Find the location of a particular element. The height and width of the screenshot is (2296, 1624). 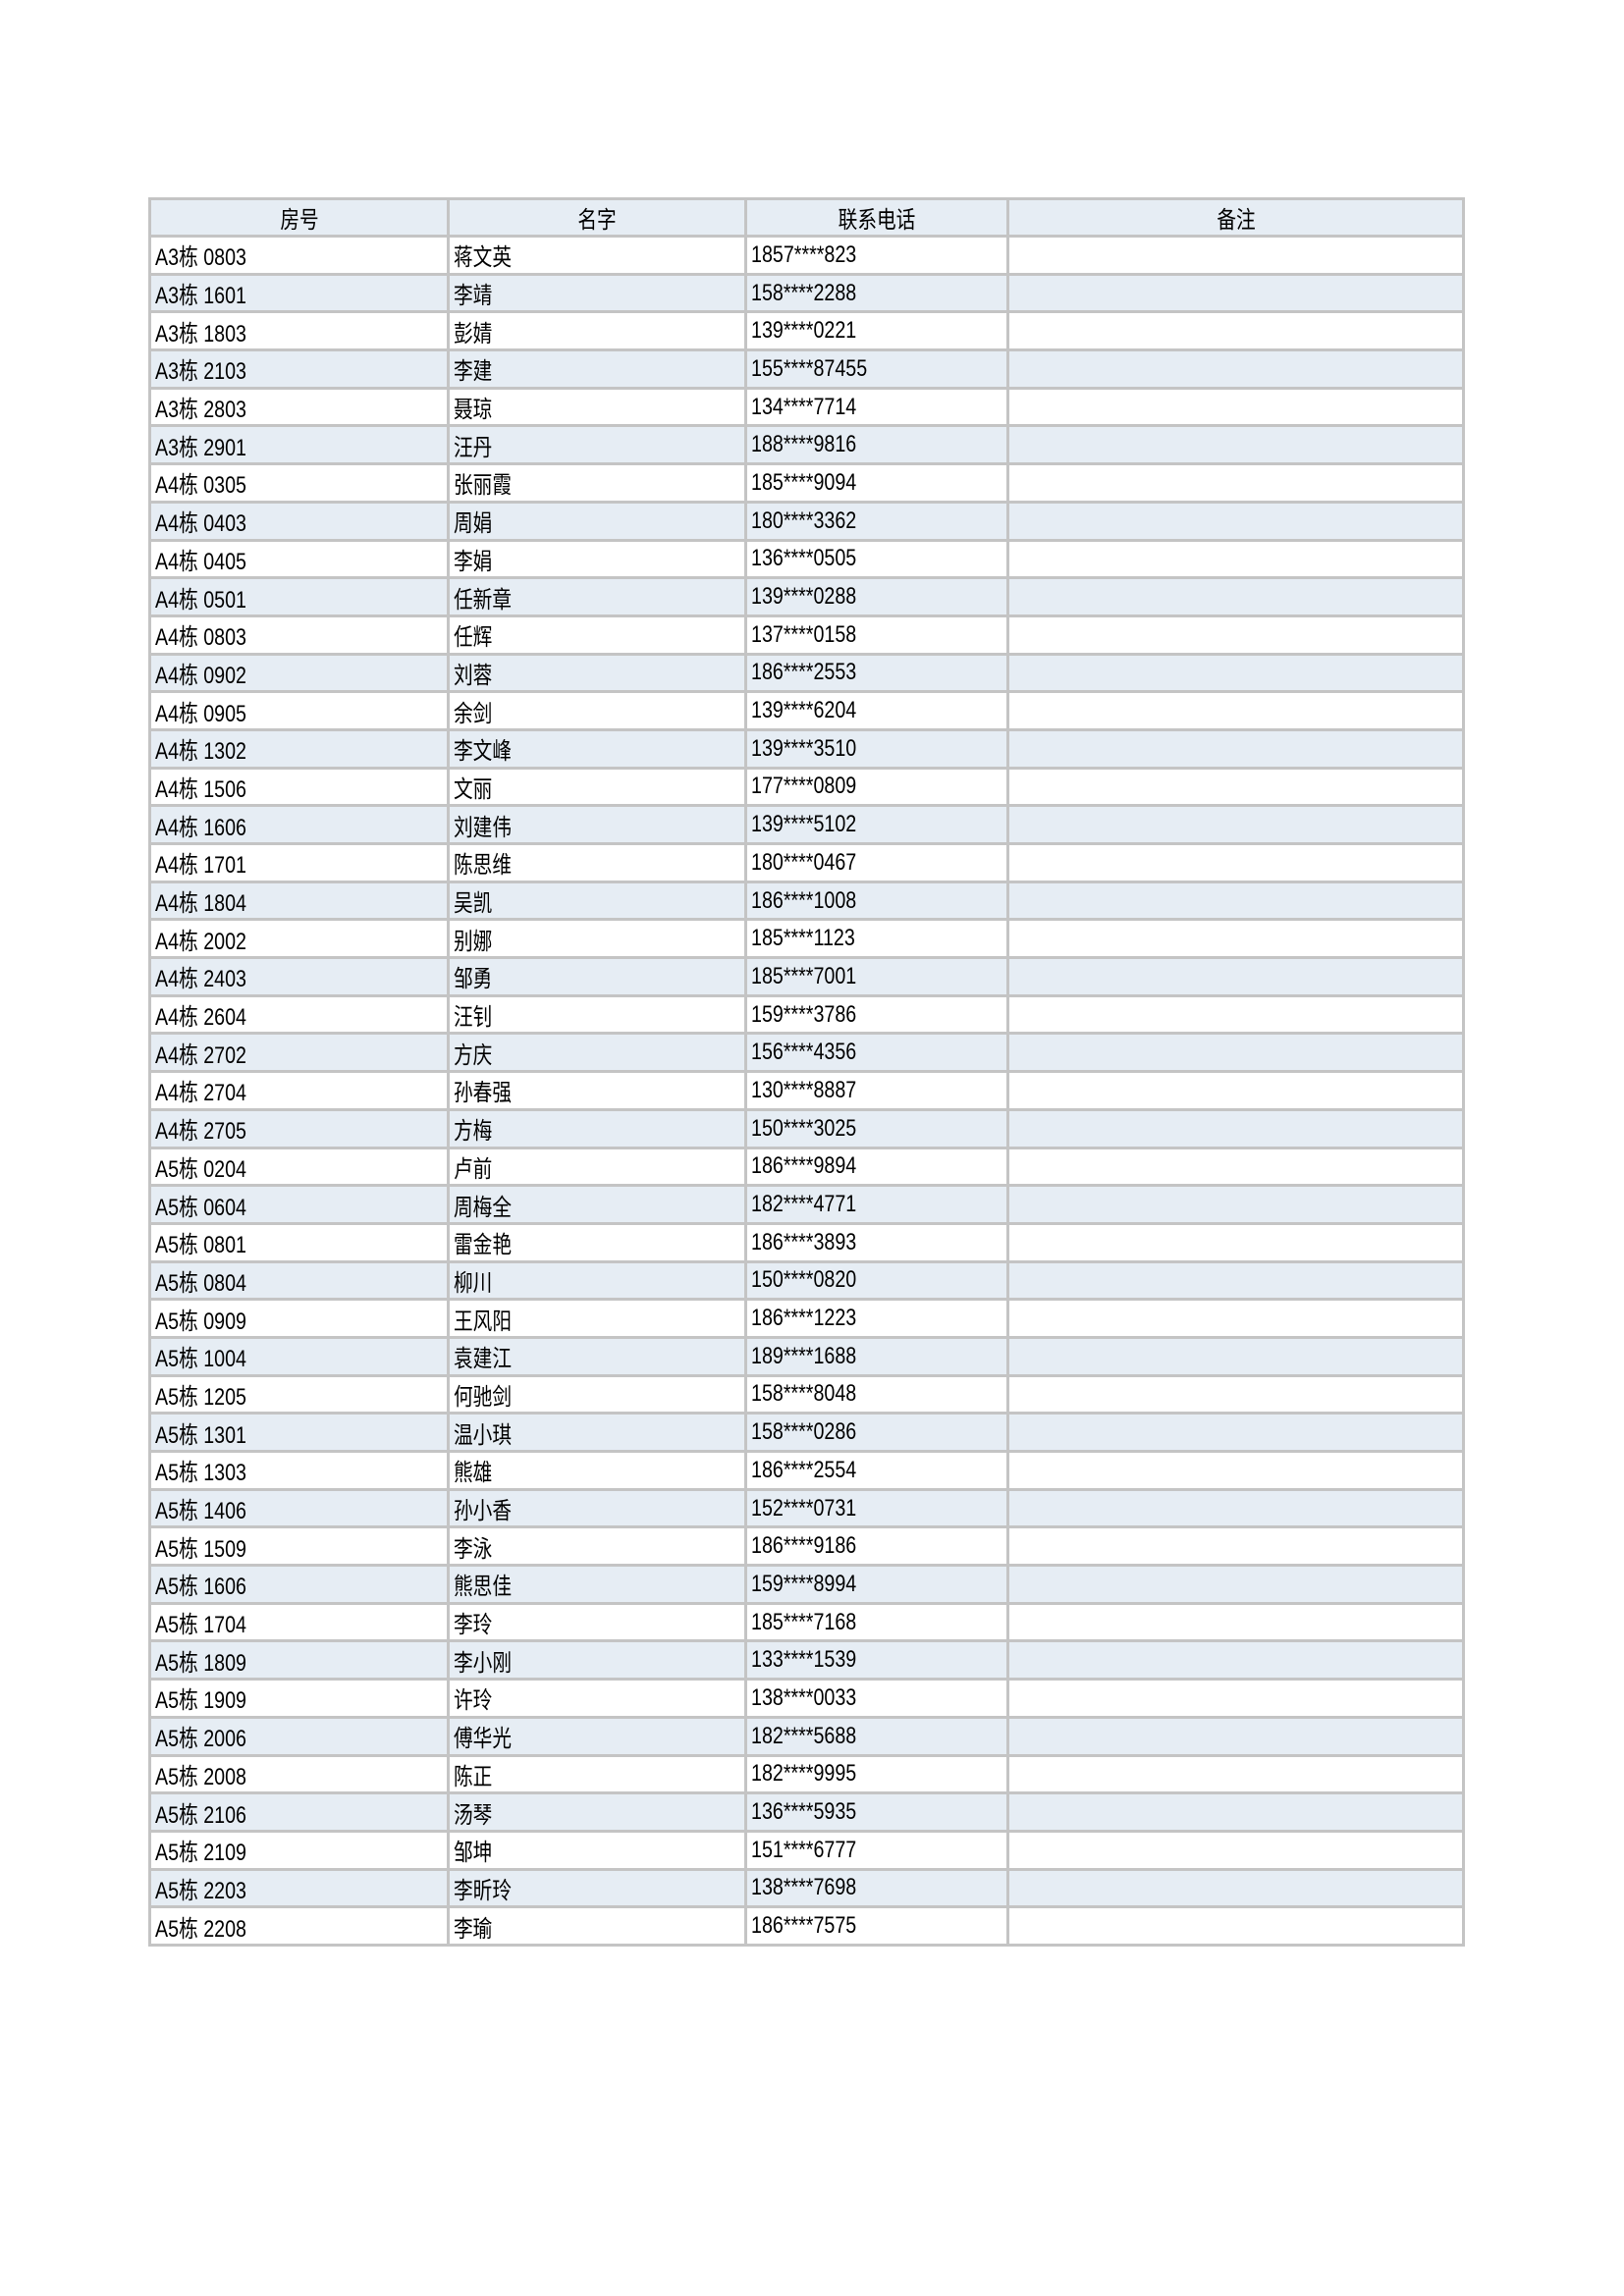

phone-cell: 185****1123 is located at coordinates (876, 939).